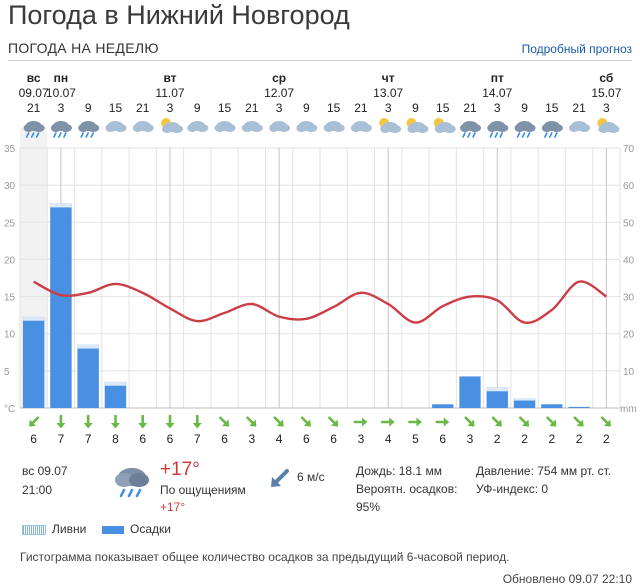 The image size is (640, 588). What do you see at coordinates (179, 15) in the screenshot?
I see `page-title: Погода в Нижний Новгород` at bounding box center [179, 15].